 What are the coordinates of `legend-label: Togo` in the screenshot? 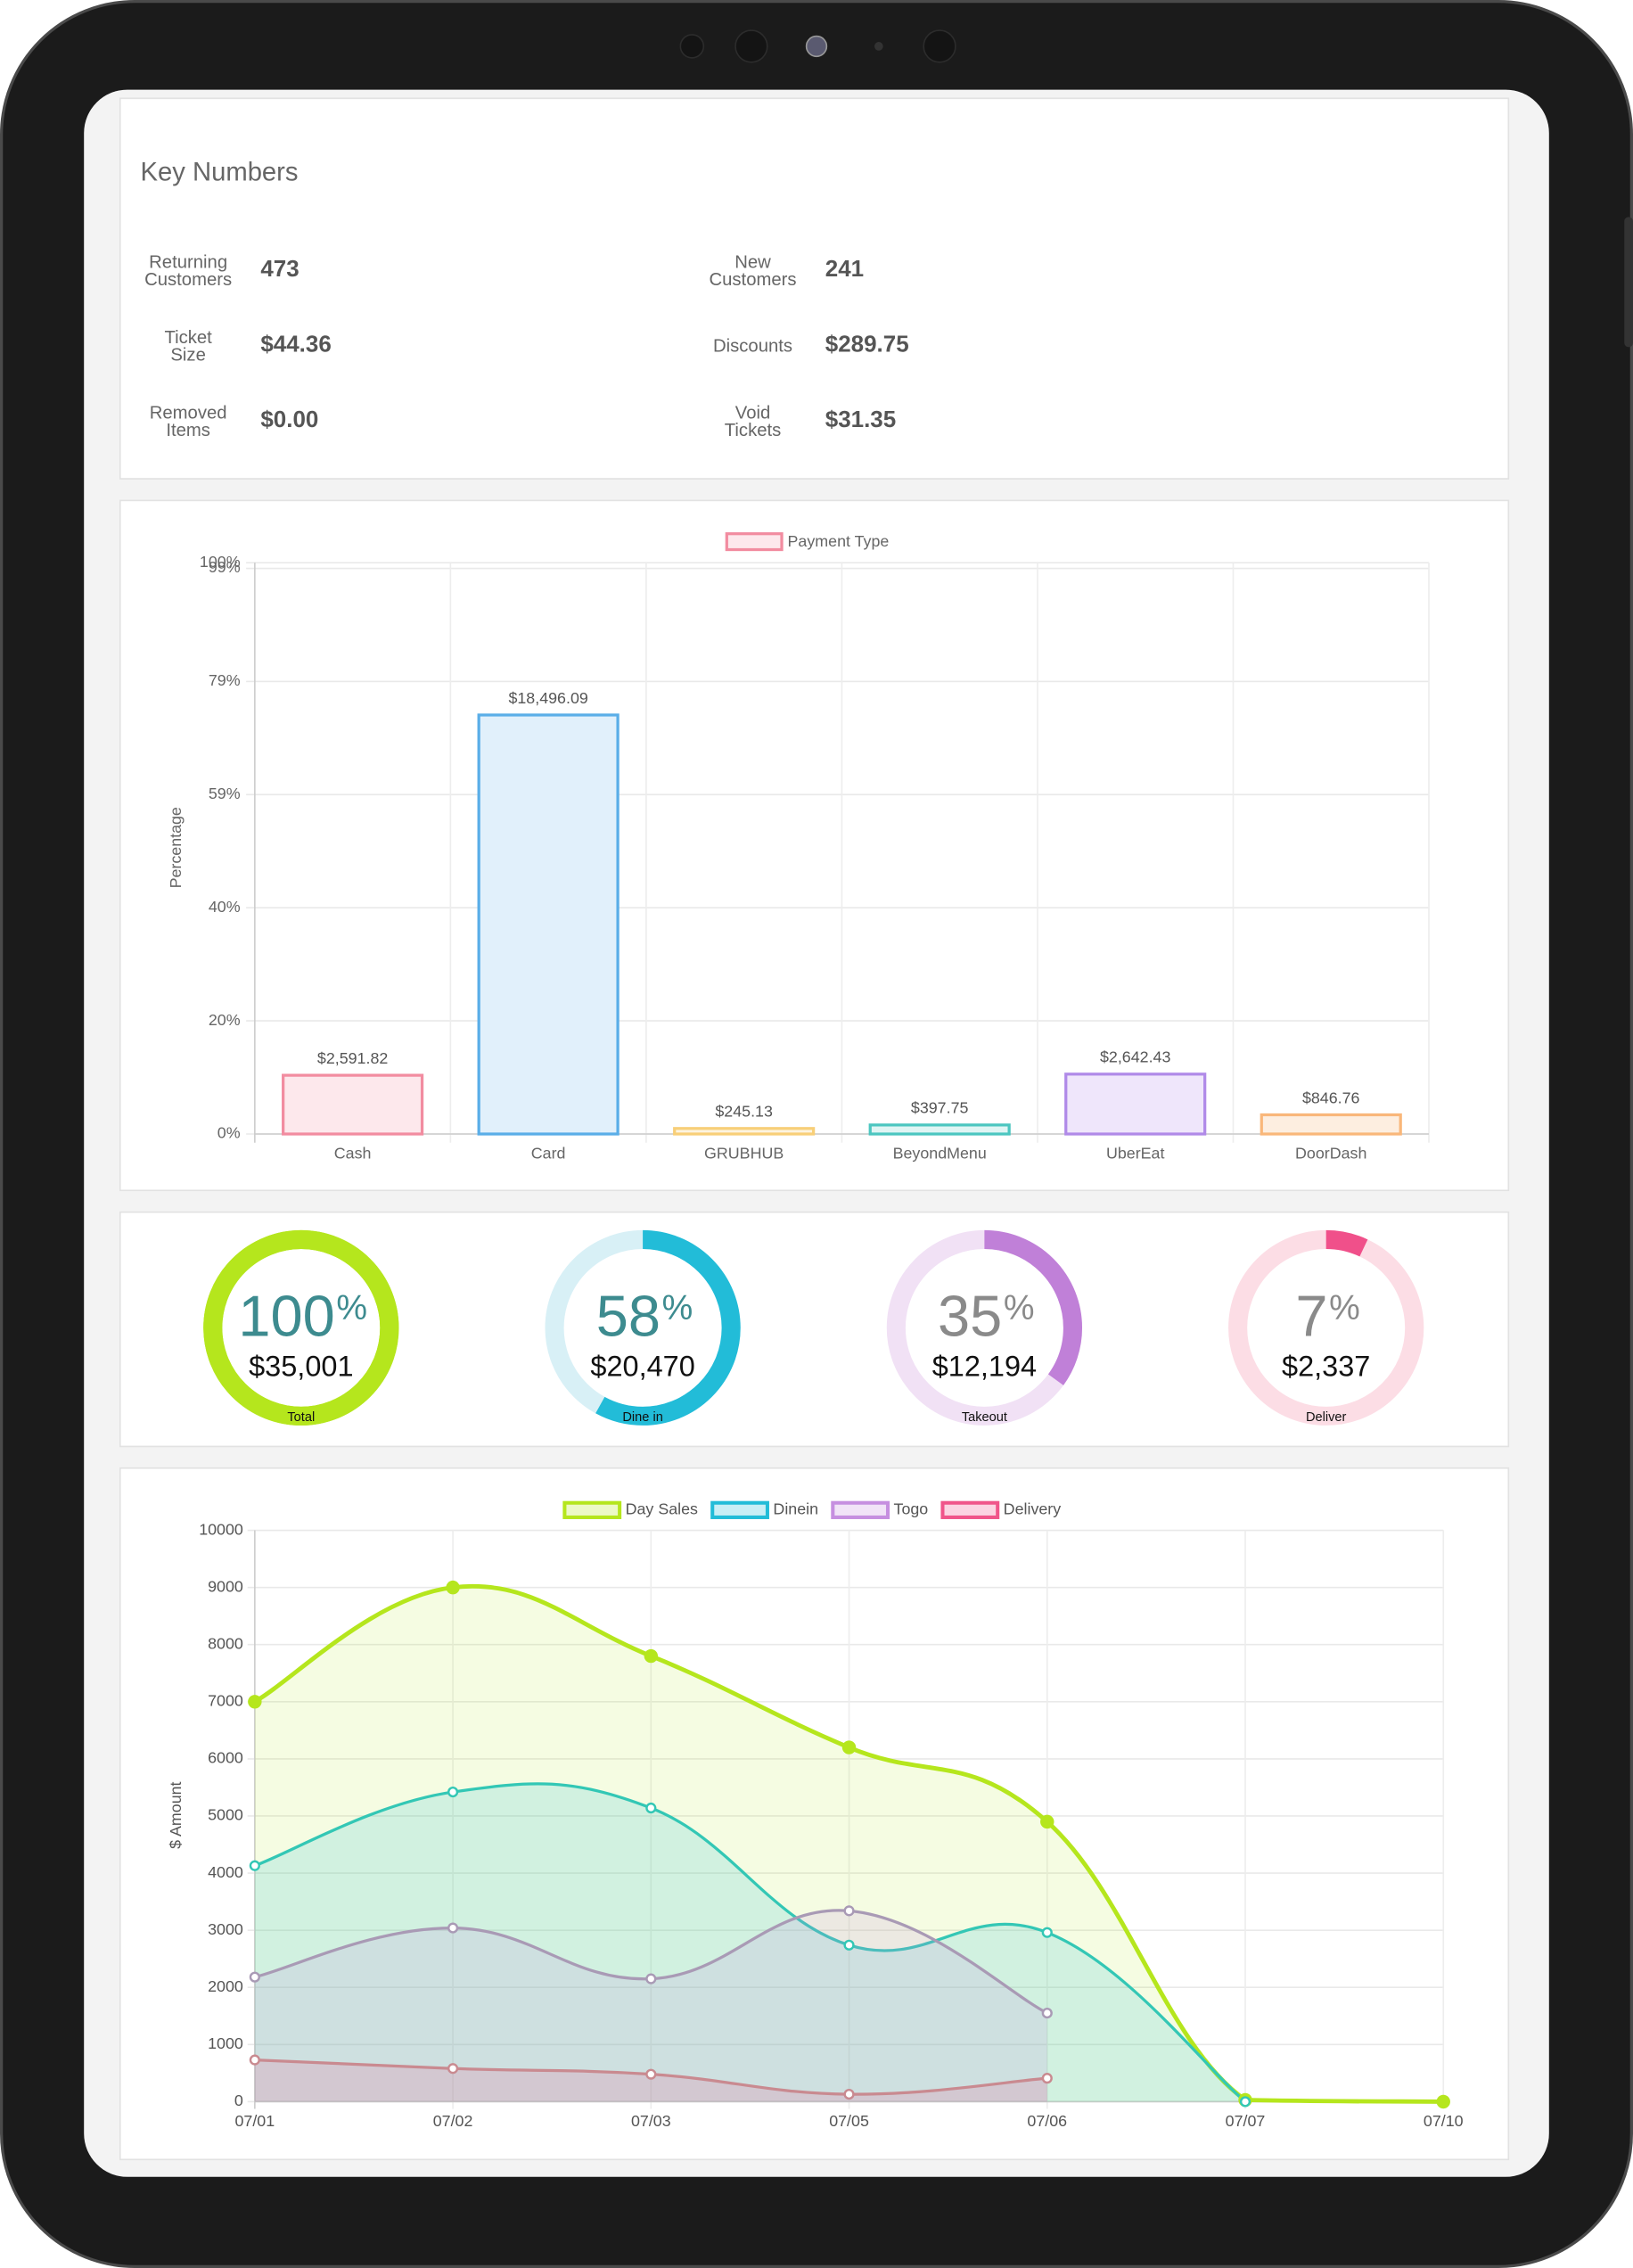 It's located at (911, 1509).